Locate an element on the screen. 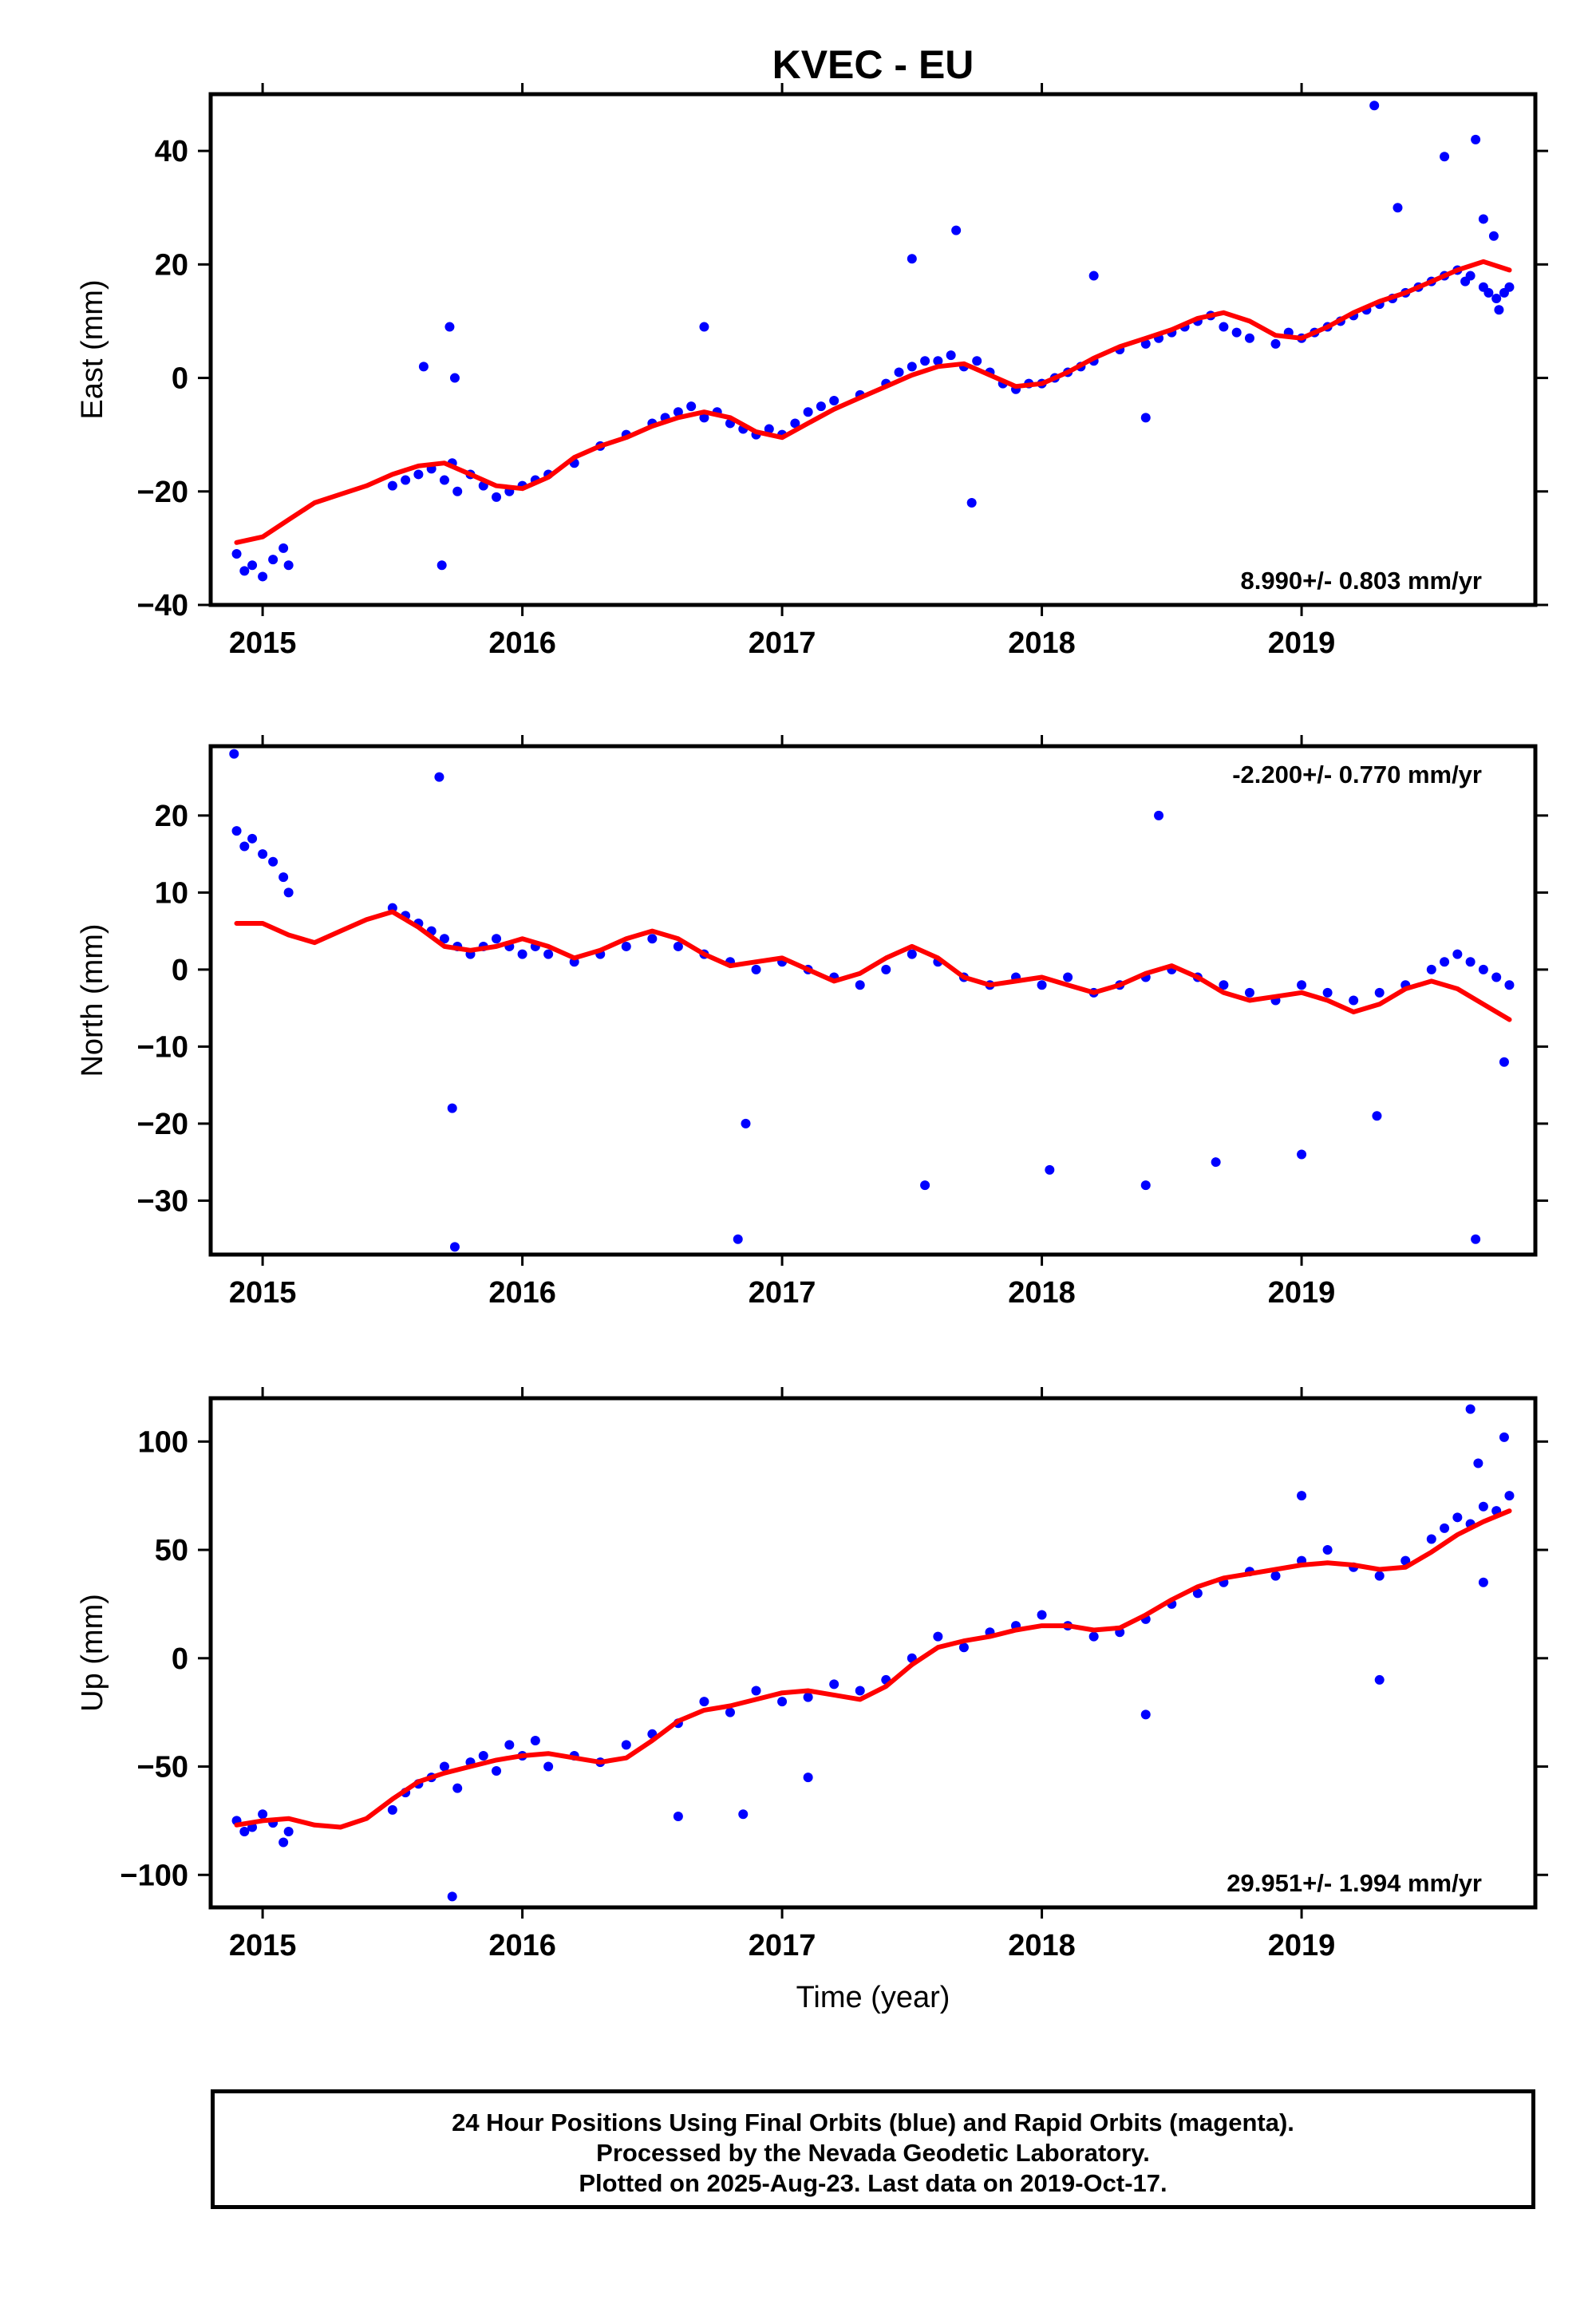 The width and height of the screenshot is (1596, 2316). east-y-tick-label: 0 is located at coordinates (180, 379).